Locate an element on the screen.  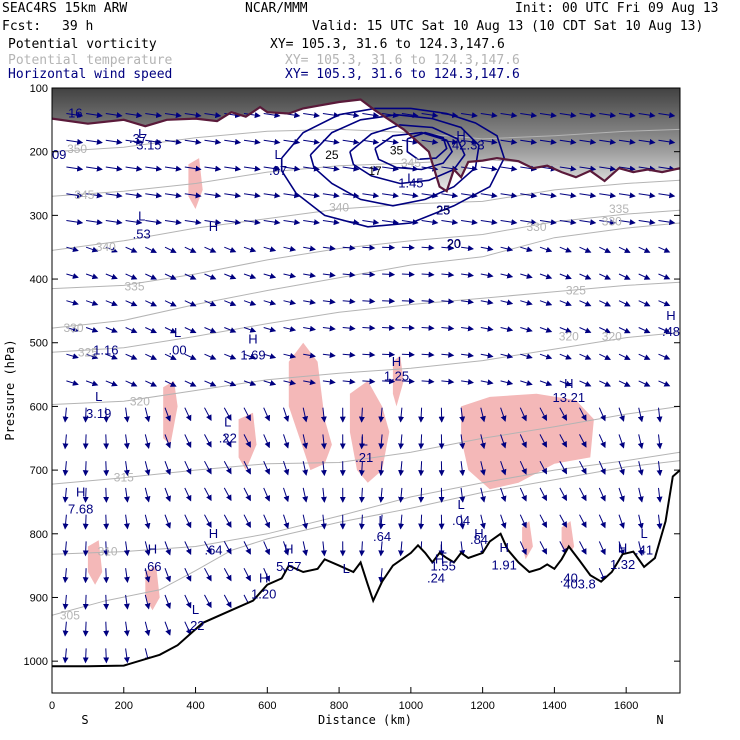
extremum-label: .00 is located at coordinates (178, 349).